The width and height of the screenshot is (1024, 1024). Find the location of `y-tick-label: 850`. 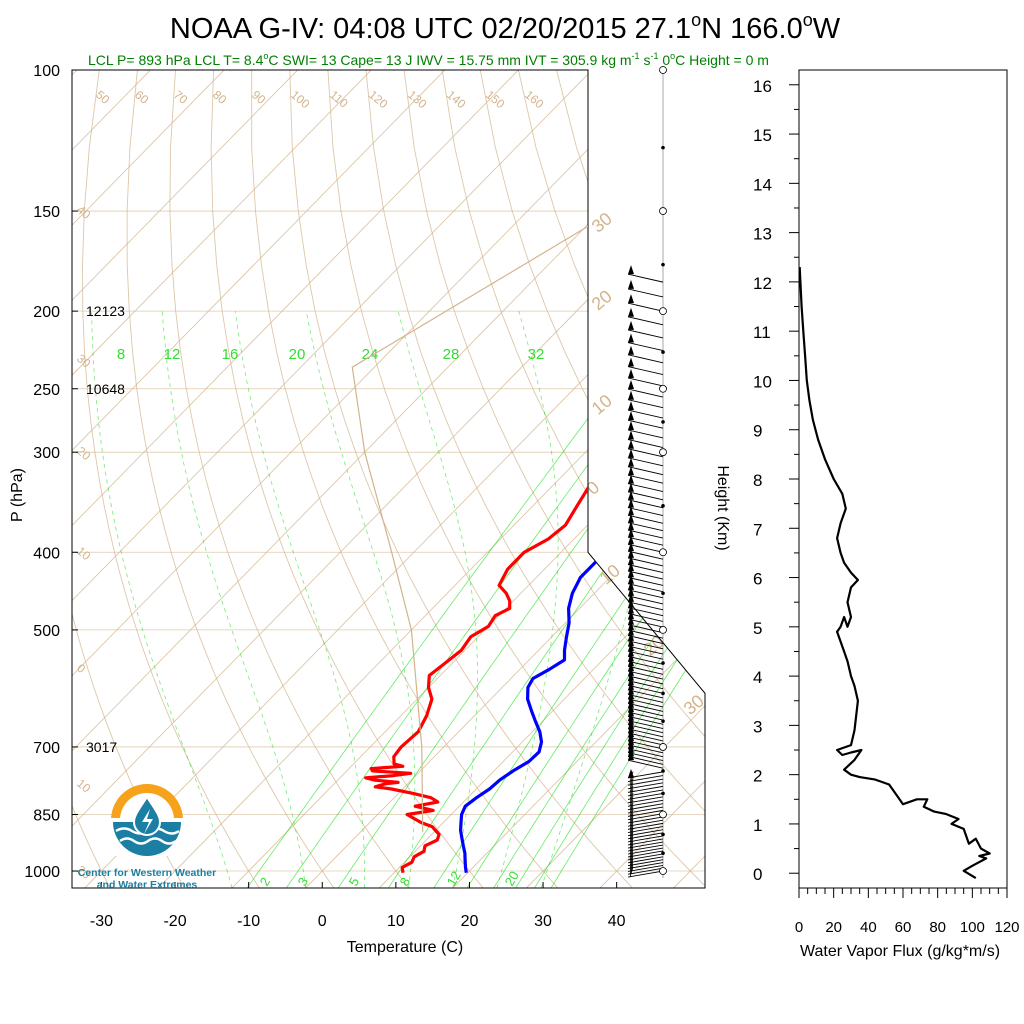

y-tick-label: 850 is located at coordinates (46, 815).